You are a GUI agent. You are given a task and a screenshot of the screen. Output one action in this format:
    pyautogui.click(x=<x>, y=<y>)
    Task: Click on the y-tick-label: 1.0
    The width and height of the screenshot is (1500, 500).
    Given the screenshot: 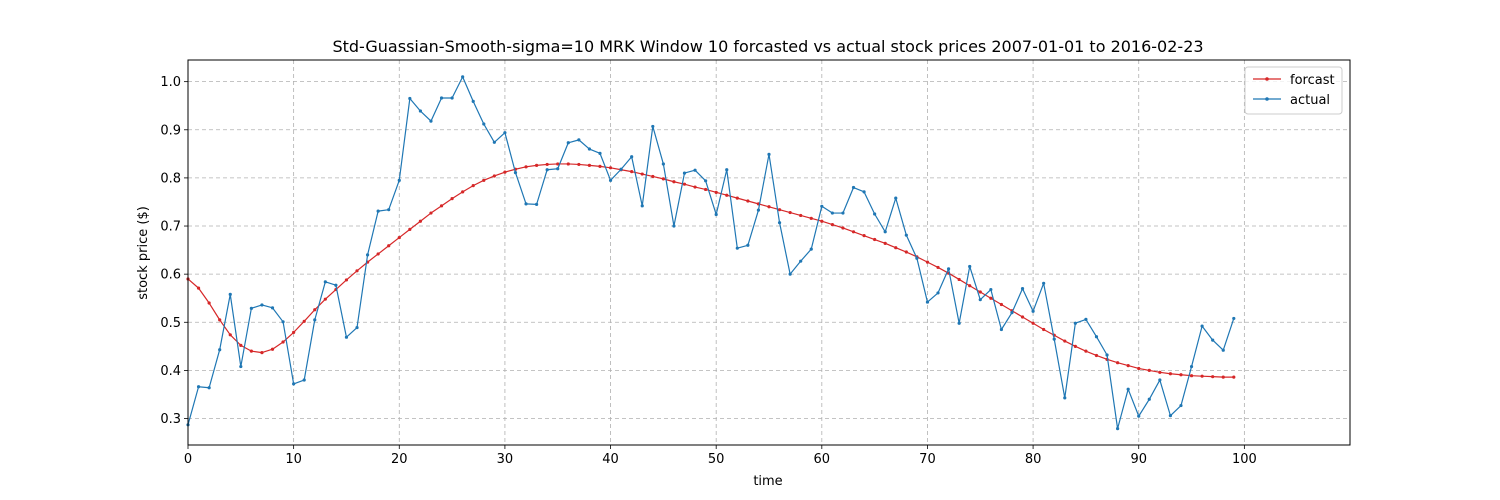 What is the action you would take?
    pyautogui.click(x=170, y=82)
    